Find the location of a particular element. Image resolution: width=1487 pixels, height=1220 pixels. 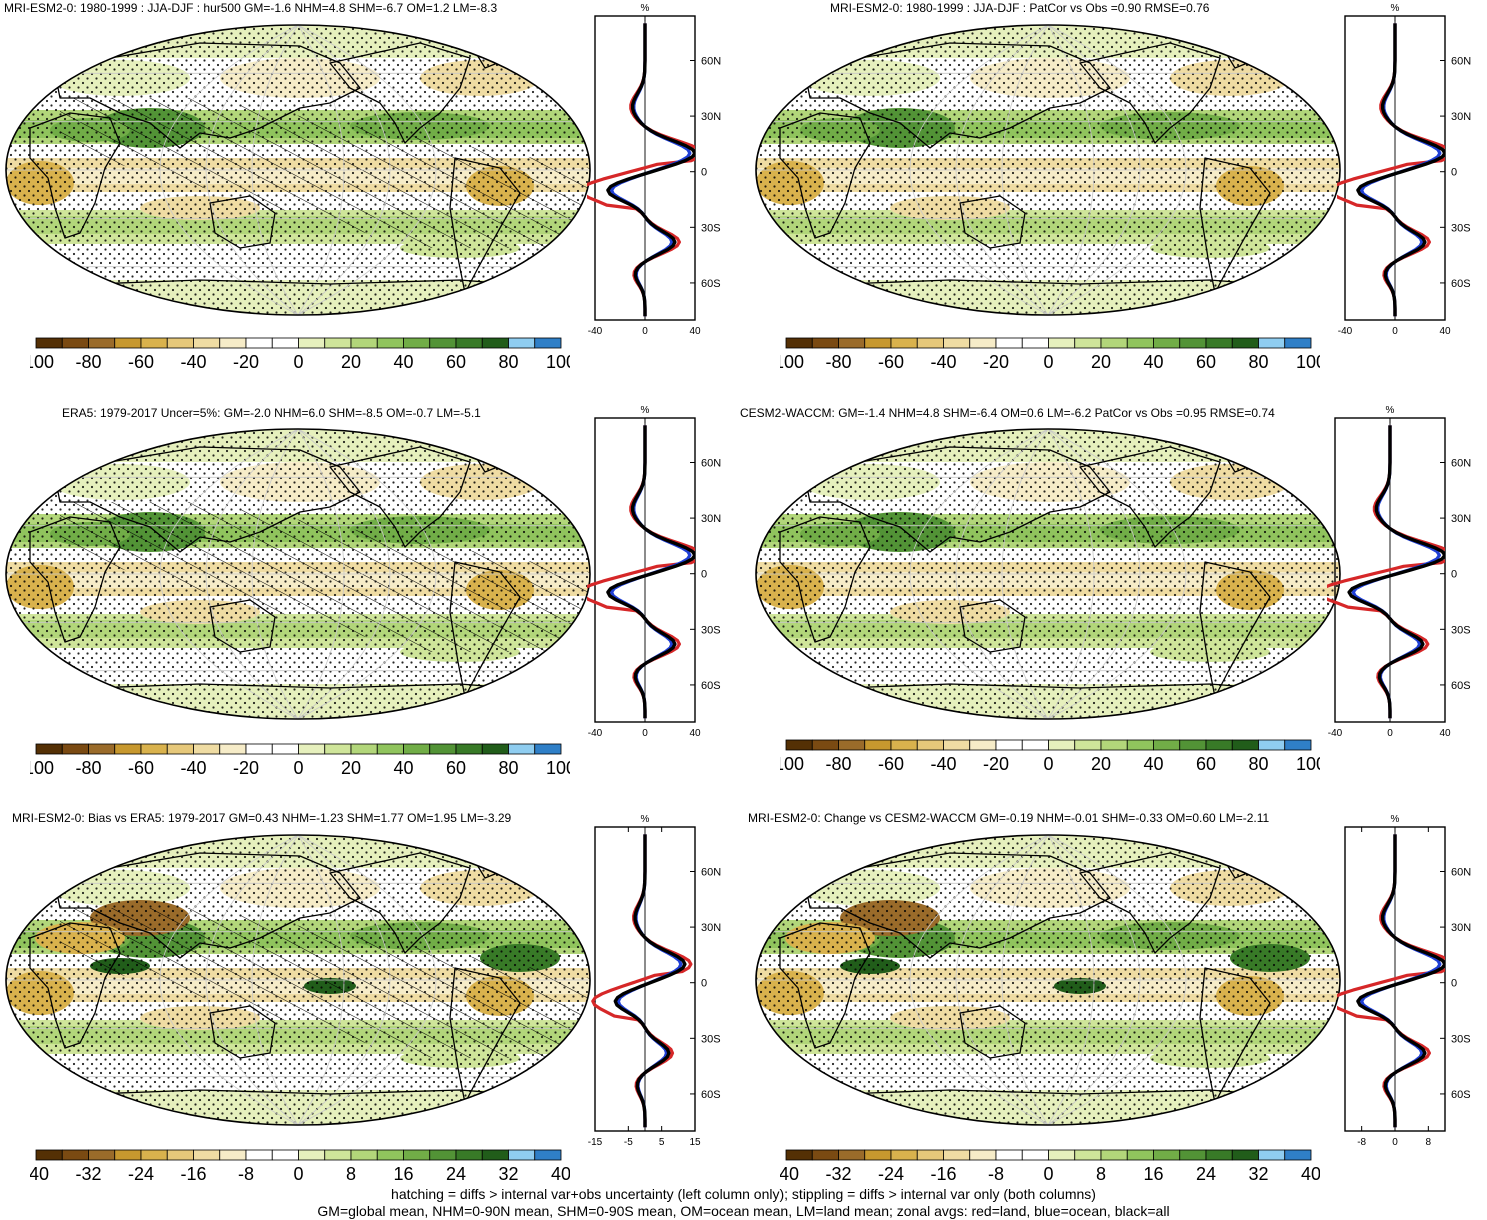

colorbar-label-1-9: 80 is located at coordinates (1258, 362).